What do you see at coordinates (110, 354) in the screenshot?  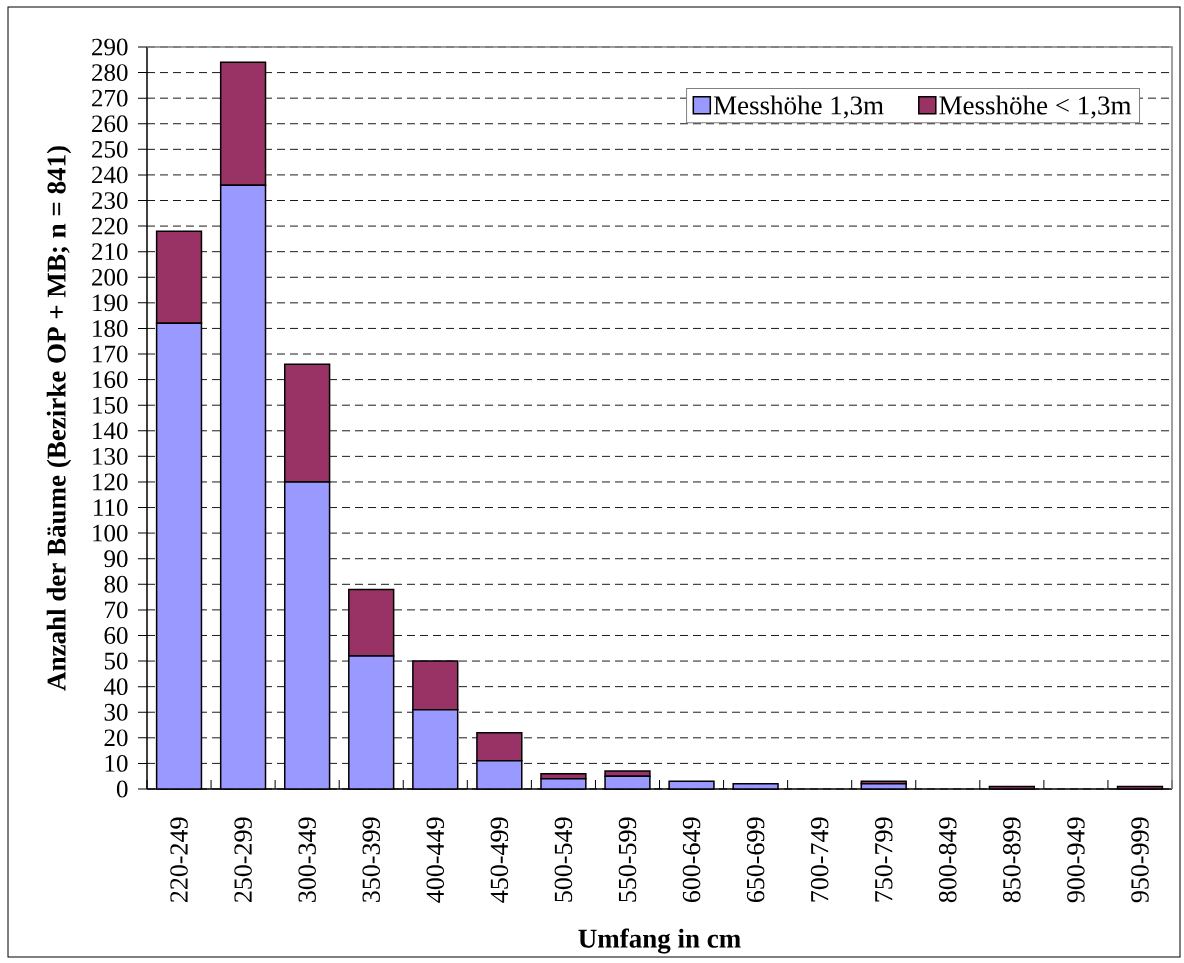 I see `y-tick-label: 170` at bounding box center [110, 354].